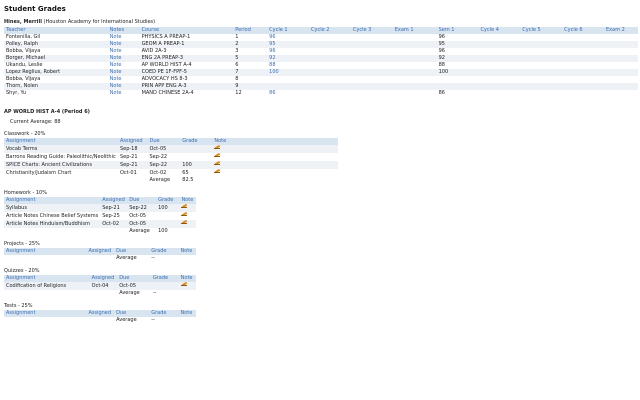 The width and height of the screenshot is (640, 400). What do you see at coordinates (186, 30) in the screenshot?
I see `header-course: Course` at bounding box center [186, 30].